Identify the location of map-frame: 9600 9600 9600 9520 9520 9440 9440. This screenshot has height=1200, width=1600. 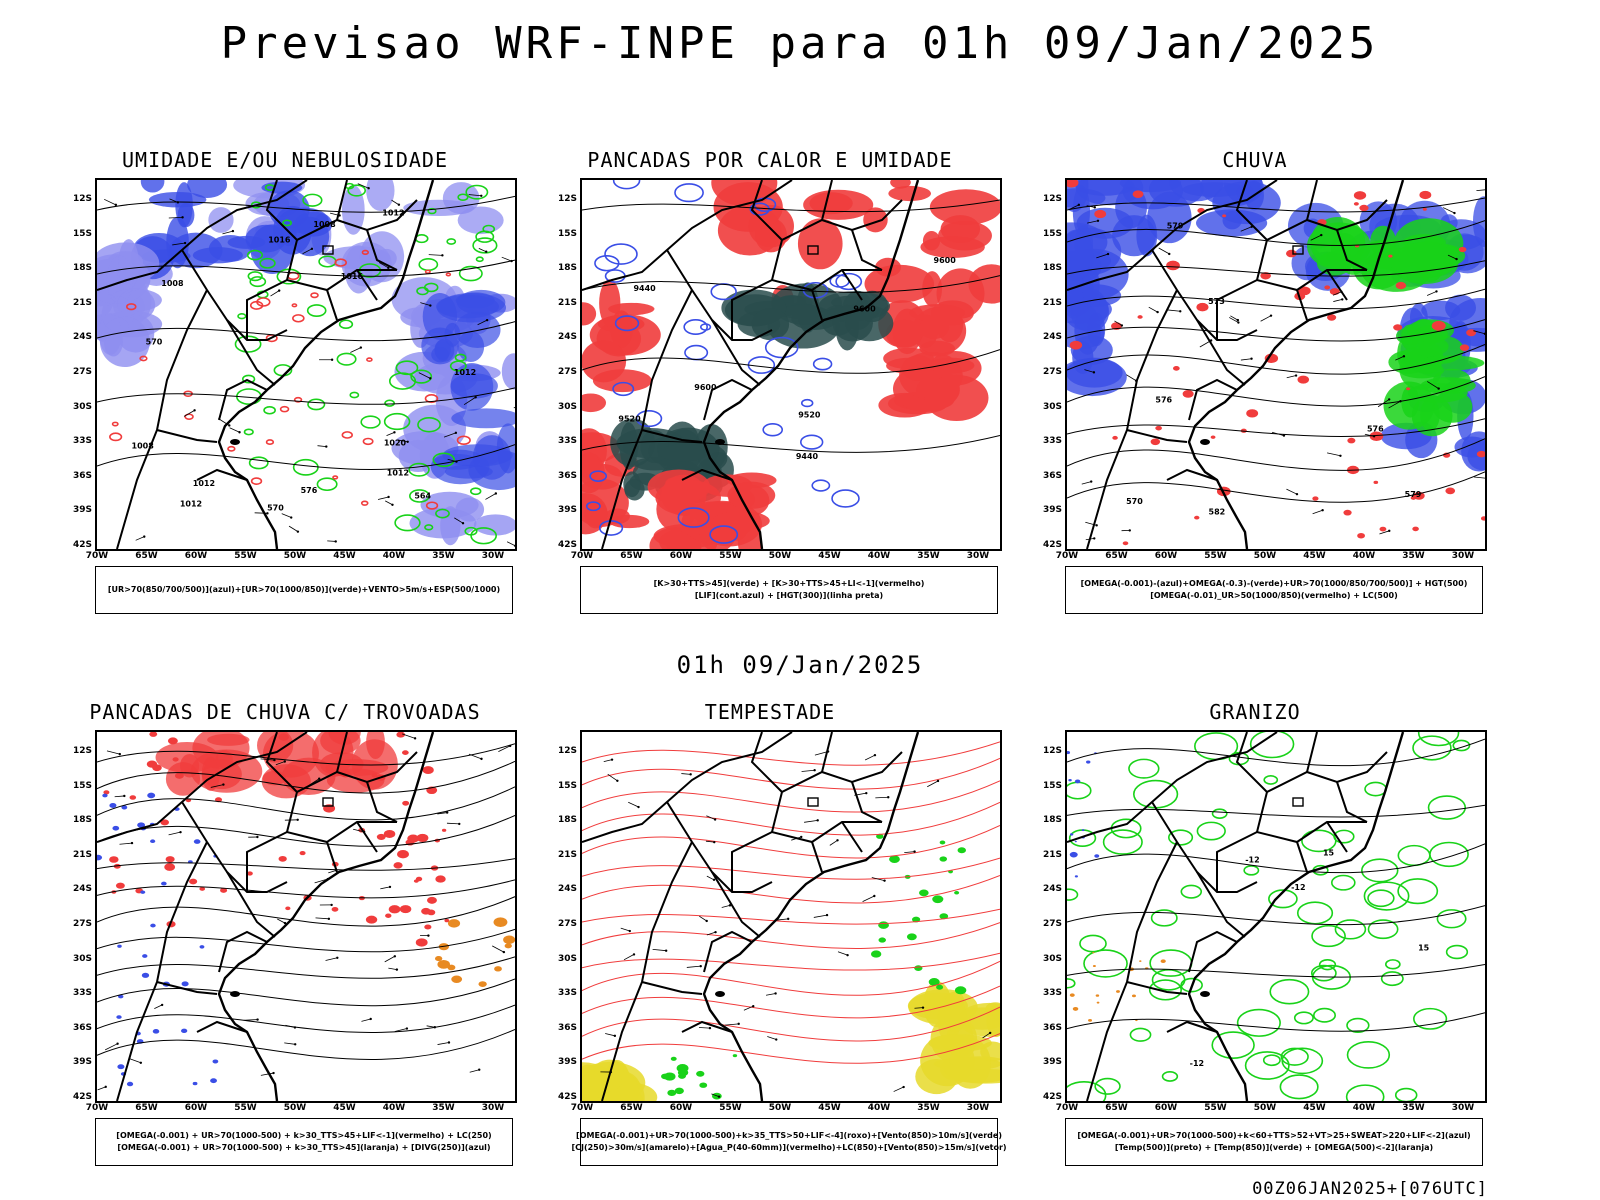
(791, 364).